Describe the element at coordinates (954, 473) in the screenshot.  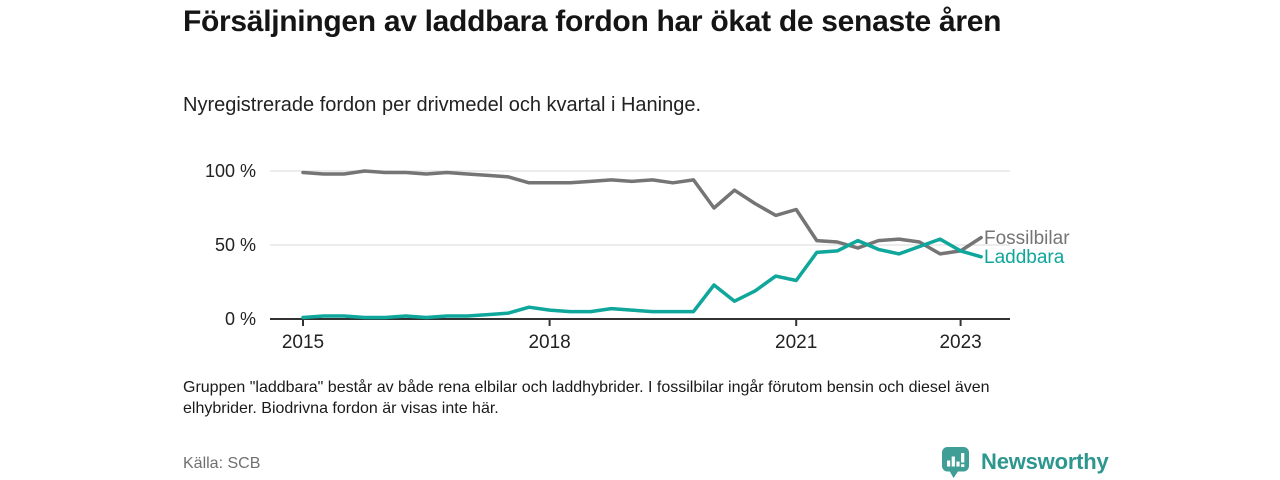
I see `logo-bubble-tail` at that location.